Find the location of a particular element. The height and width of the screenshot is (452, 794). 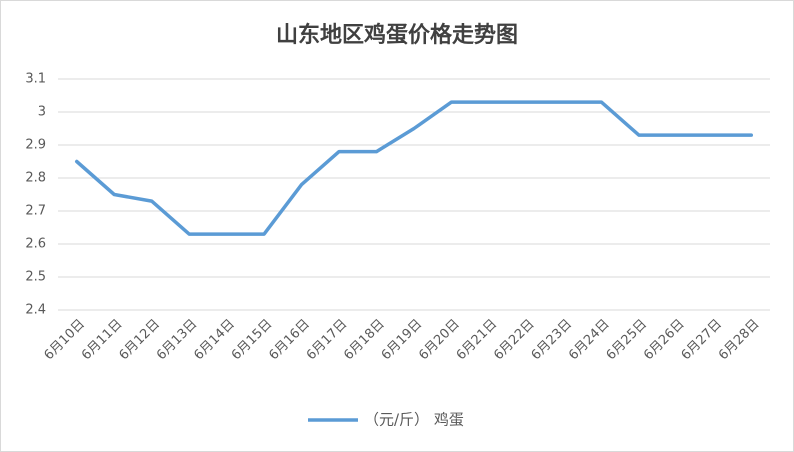

y-tick-label: 2.8 is located at coordinates (35, 178).